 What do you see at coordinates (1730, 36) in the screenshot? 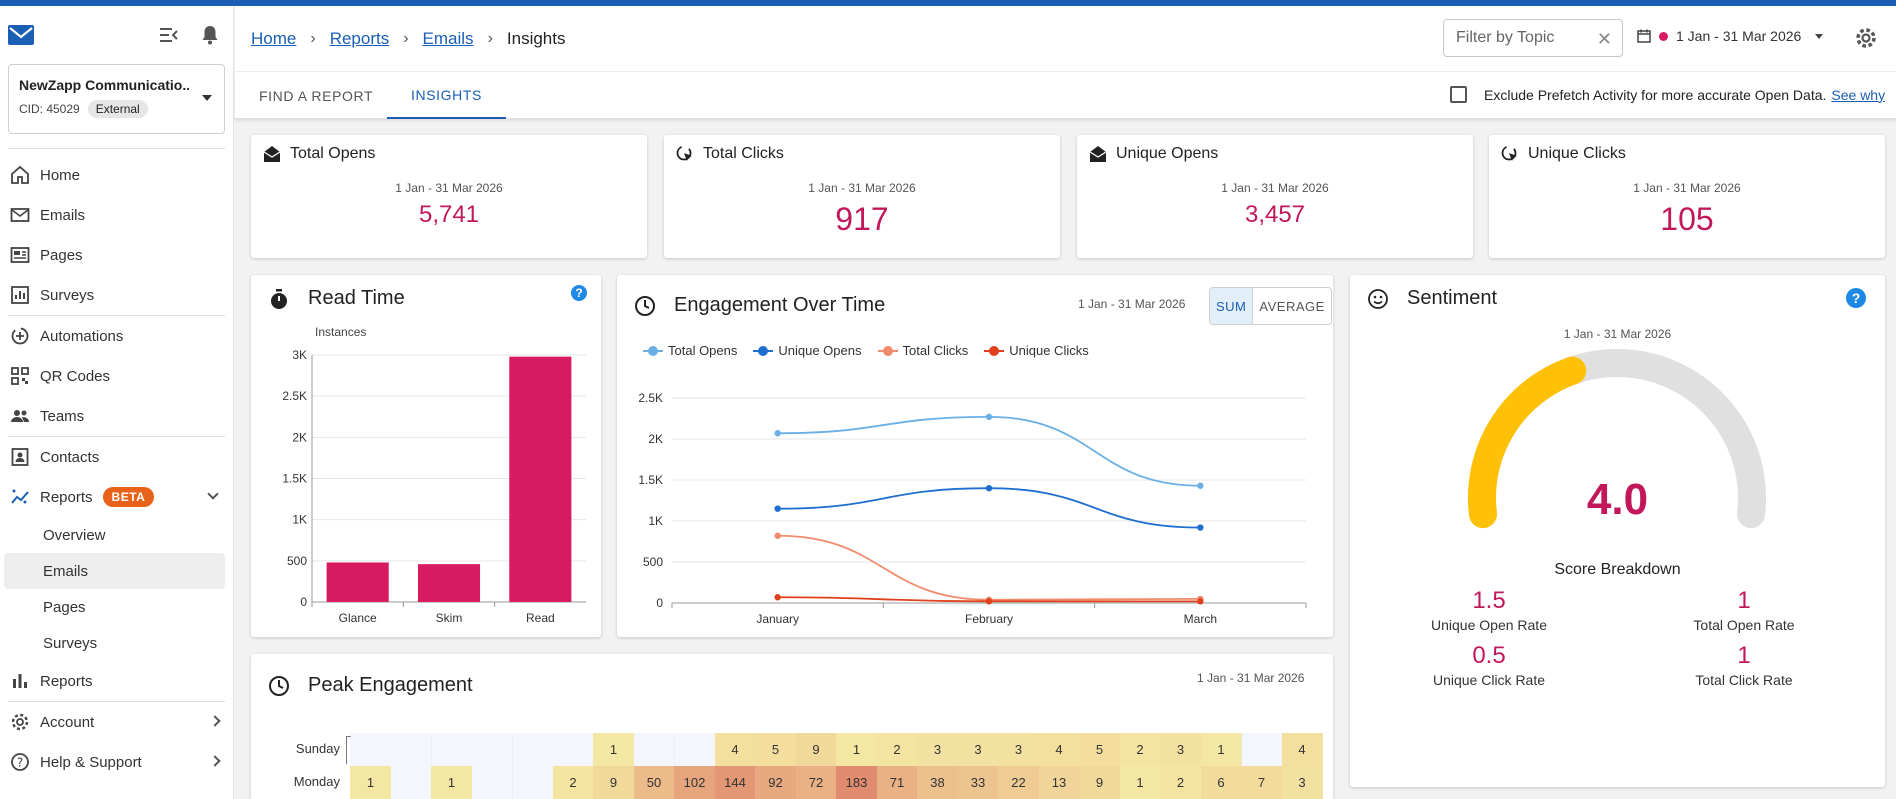
I see `date-range-selector: 1 Jan - 31 Mar 2026` at bounding box center [1730, 36].